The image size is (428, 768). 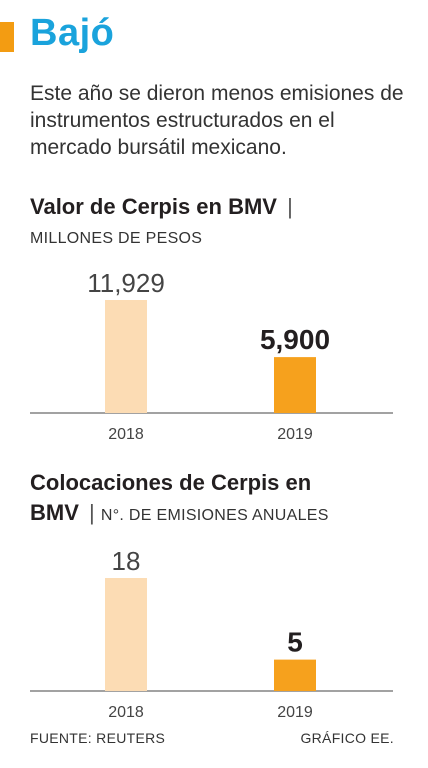 What do you see at coordinates (295, 339) in the screenshot?
I see `chart1-value-label-2019: 5,900` at bounding box center [295, 339].